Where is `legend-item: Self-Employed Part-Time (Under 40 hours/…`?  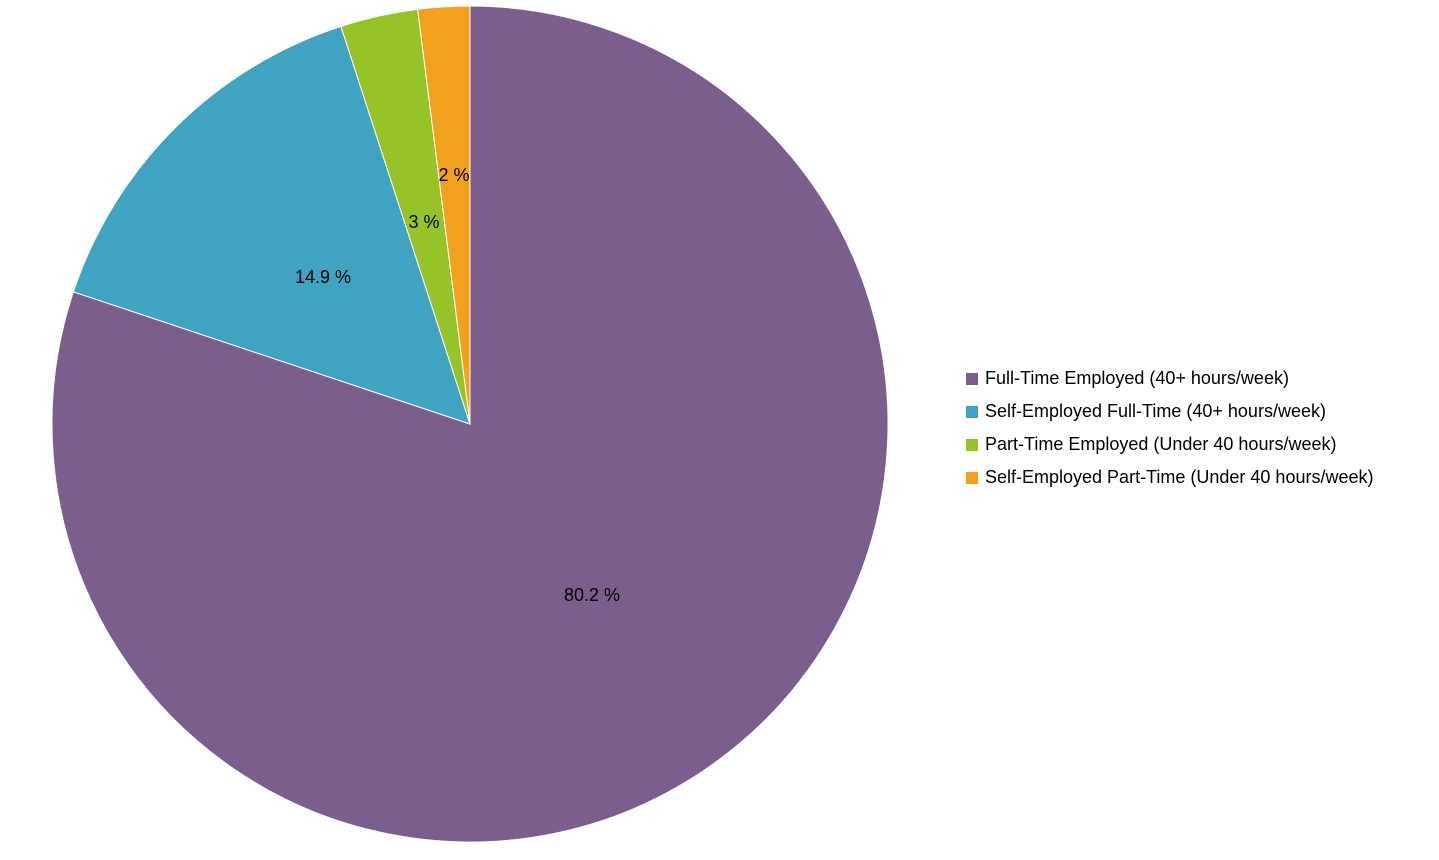 legend-item: Self-Employed Part-Time (Under 40 hours/… is located at coordinates (1169, 477).